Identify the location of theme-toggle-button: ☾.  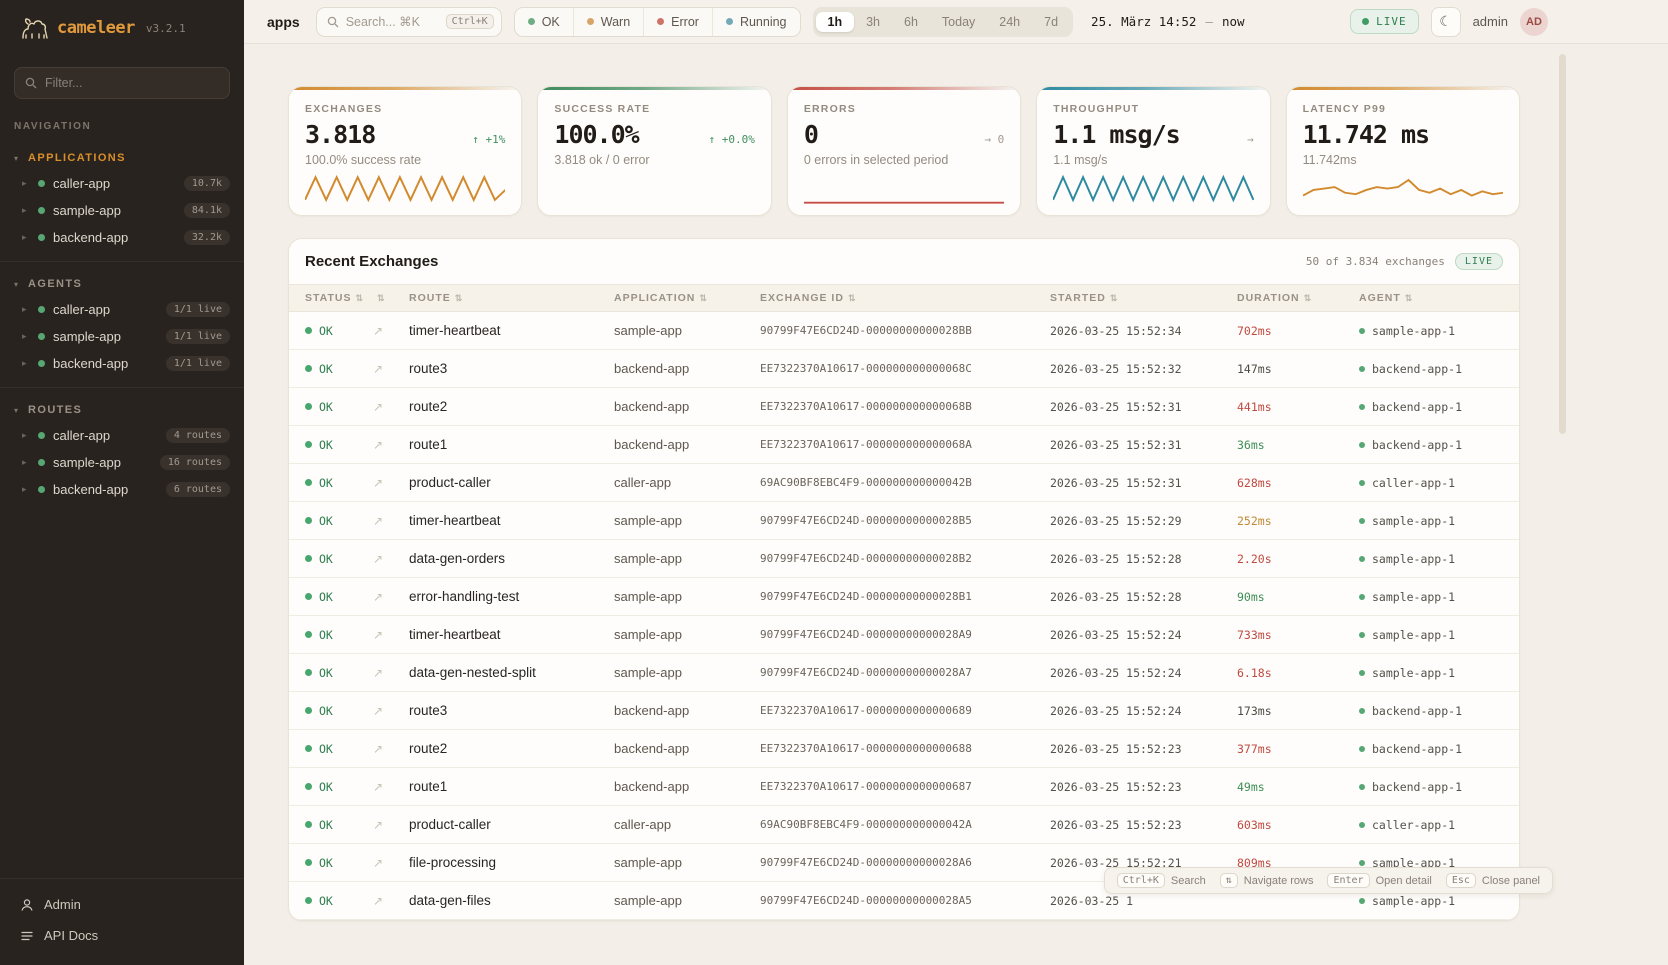
(1445, 21).